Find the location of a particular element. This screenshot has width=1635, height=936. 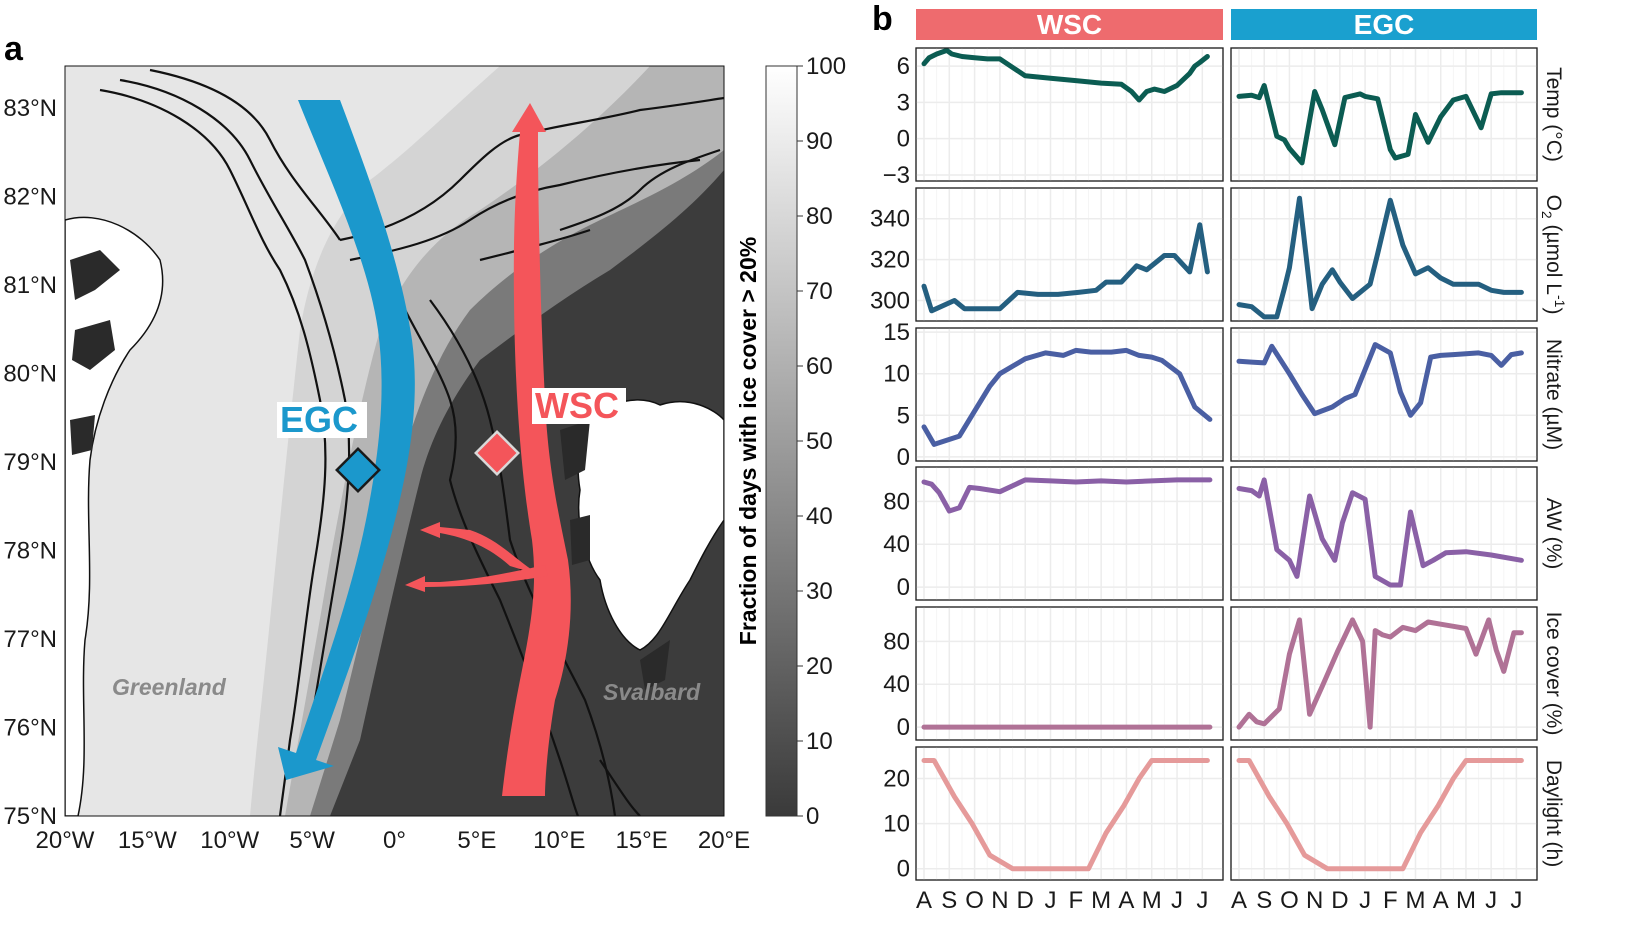

y-tick-label: 5 is located at coordinates (903, 415).